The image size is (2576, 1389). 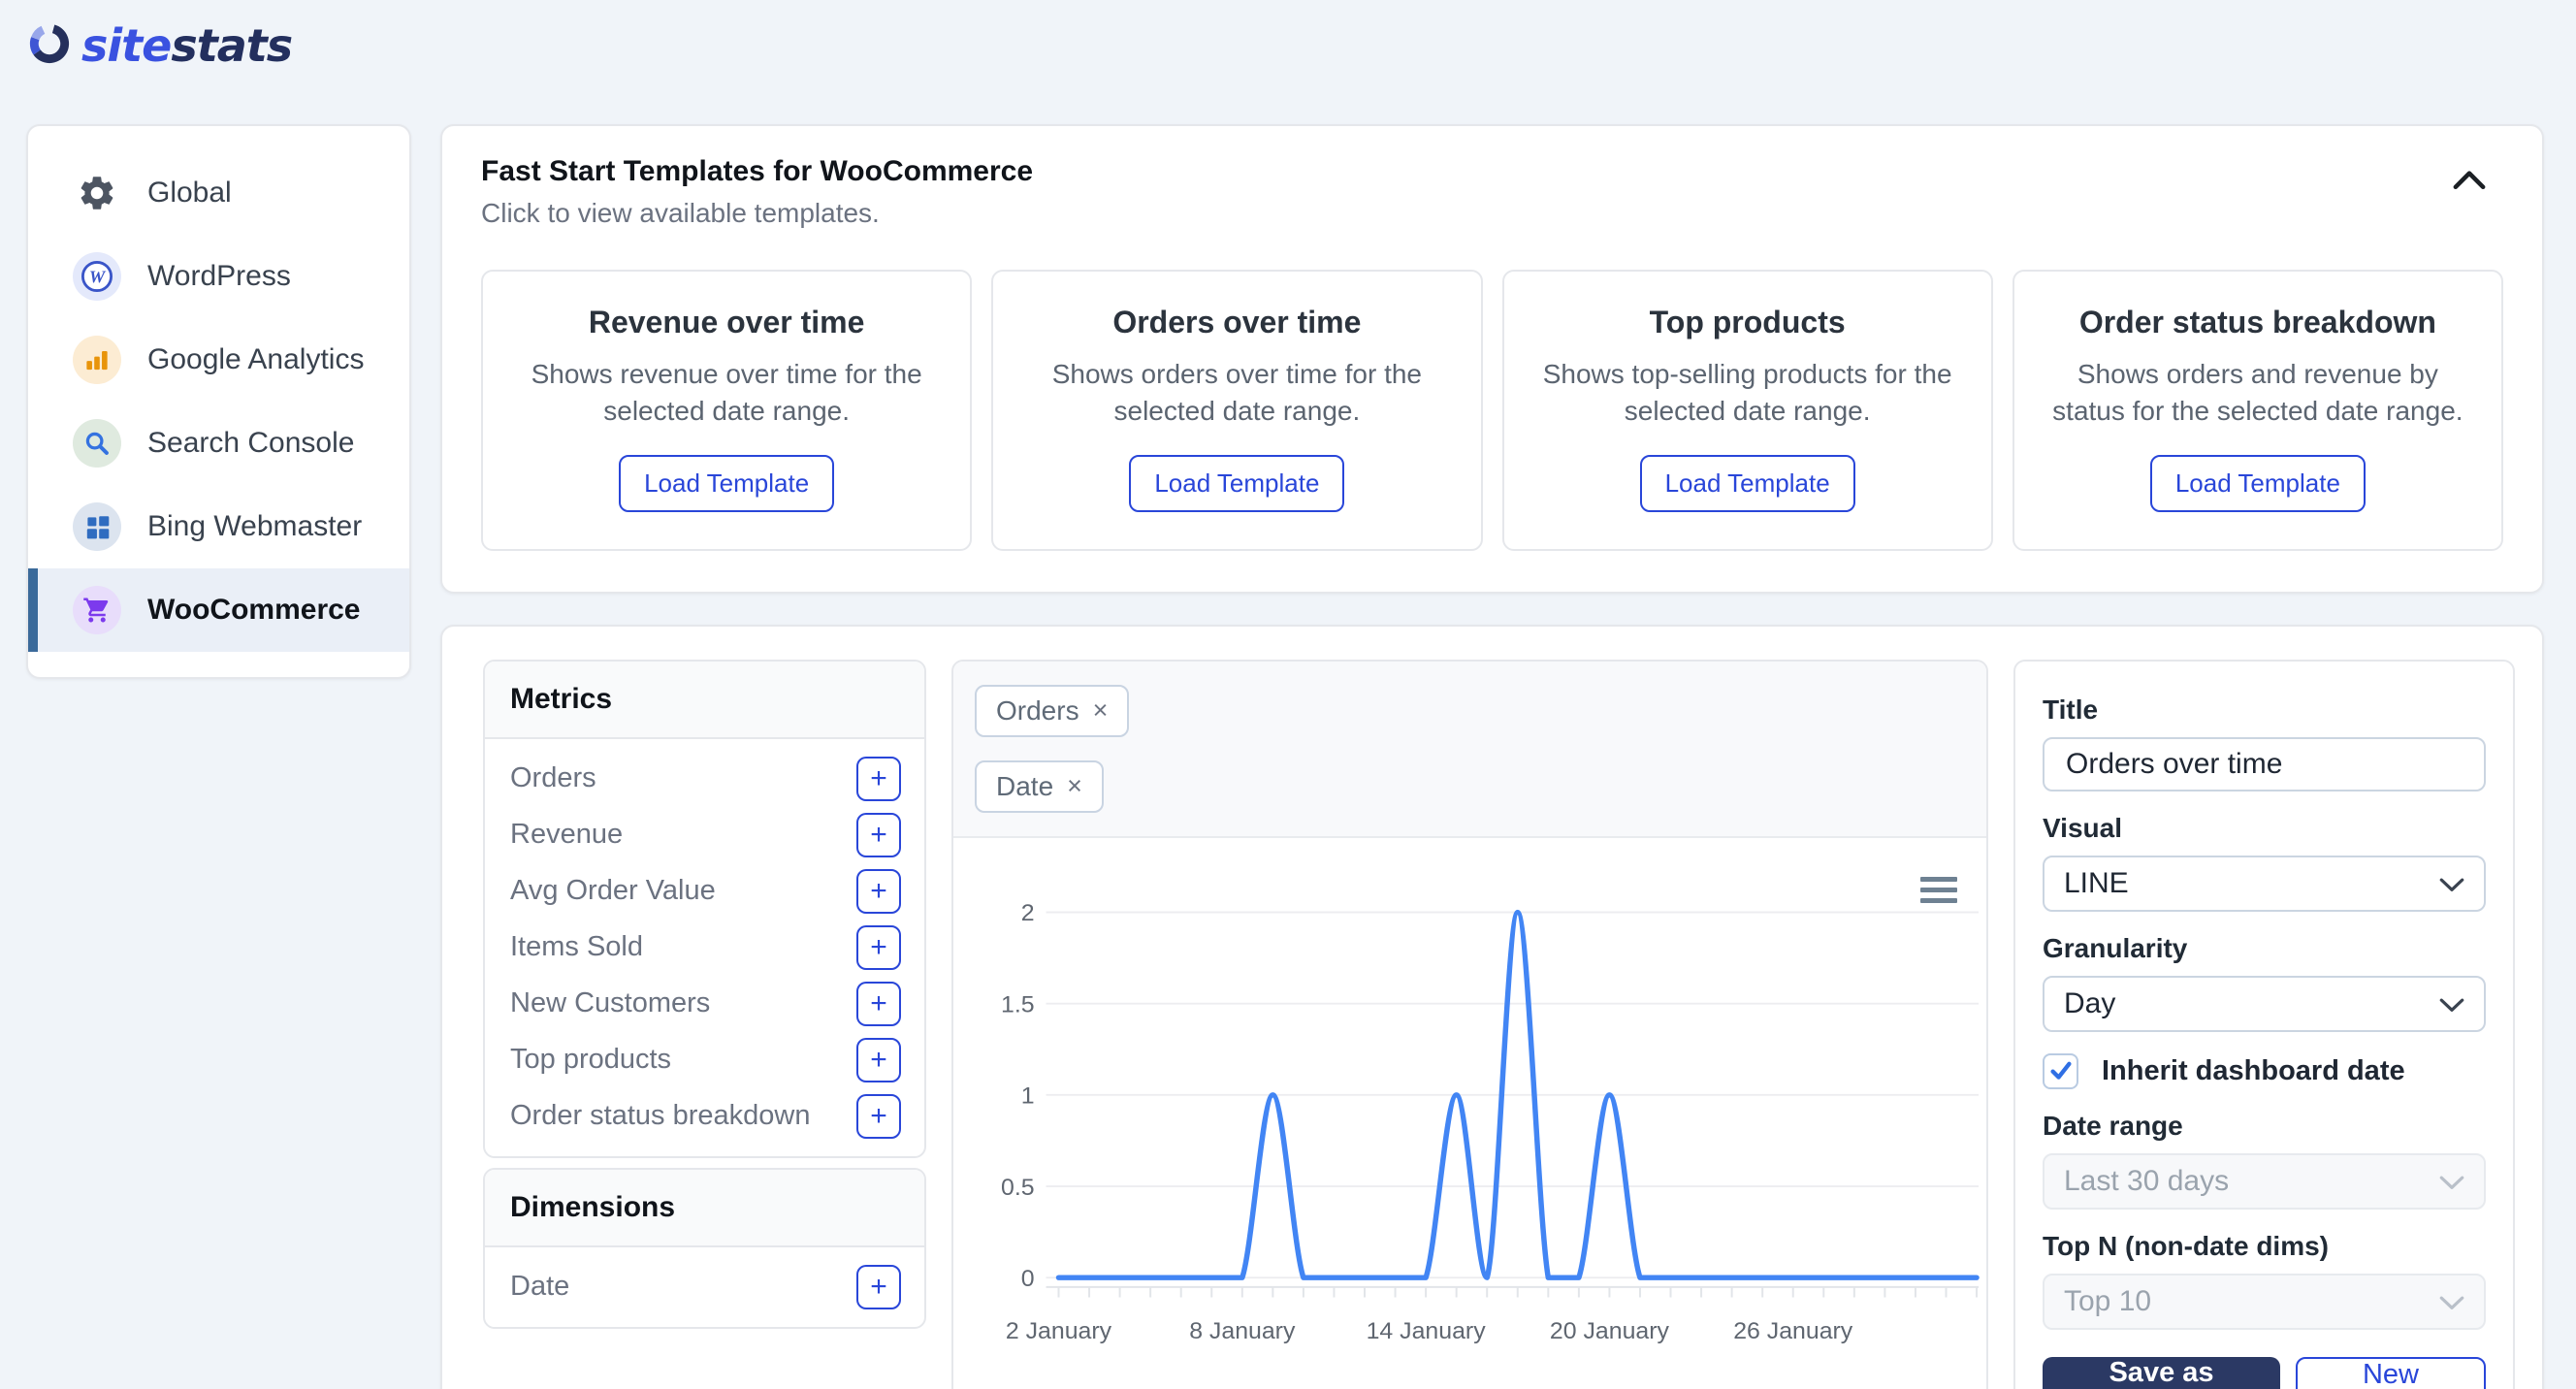 What do you see at coordinates (2253, 1070) in the screenshot?
I see `inherit-date-label: Inherit dashboard date` at bounding box center [2253, 1070].